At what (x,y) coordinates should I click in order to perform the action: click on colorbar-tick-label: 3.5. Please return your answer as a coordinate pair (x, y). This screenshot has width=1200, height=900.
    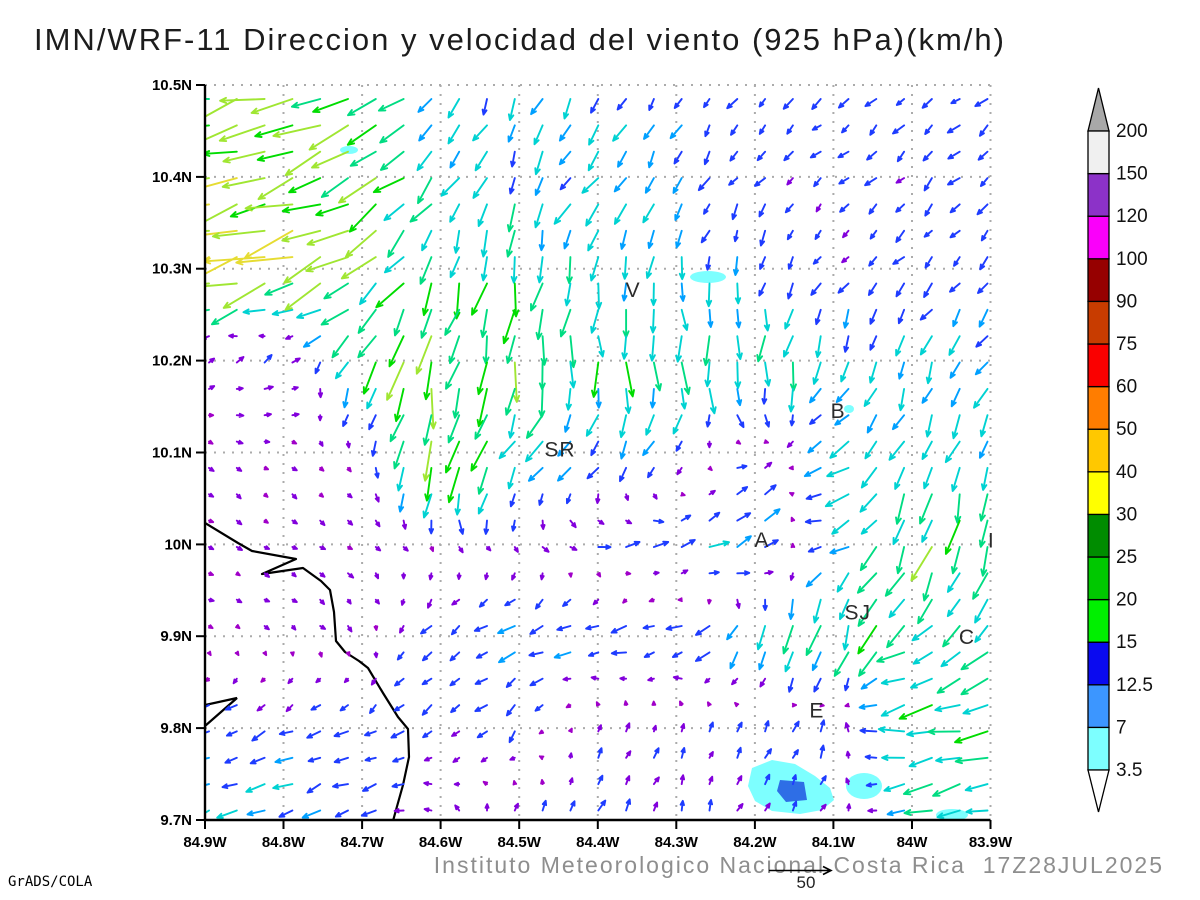
    Looking at the image, I should click on (1129, 770).